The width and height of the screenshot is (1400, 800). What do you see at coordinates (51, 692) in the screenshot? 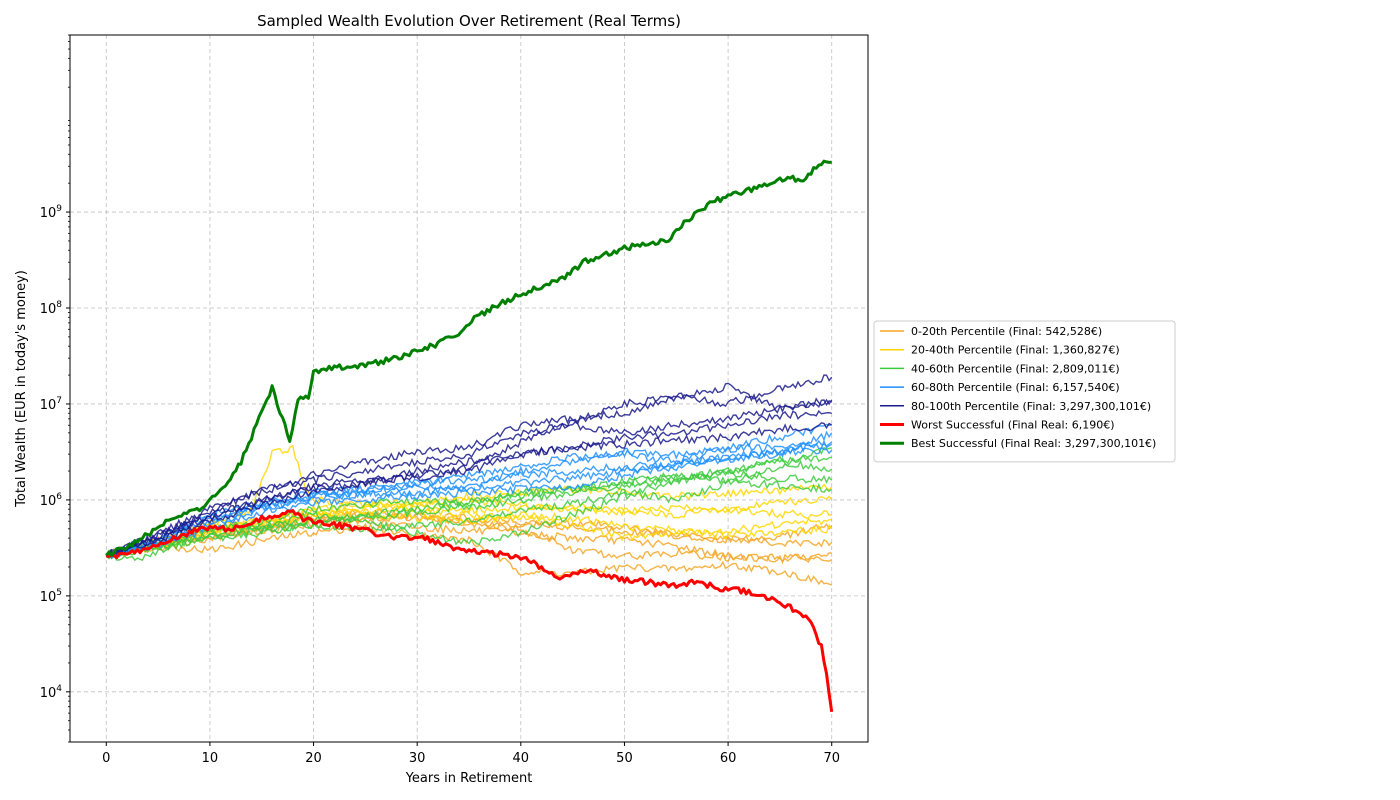
I see `y-tick-label: 10⁴` at bounding box center [51, 692].